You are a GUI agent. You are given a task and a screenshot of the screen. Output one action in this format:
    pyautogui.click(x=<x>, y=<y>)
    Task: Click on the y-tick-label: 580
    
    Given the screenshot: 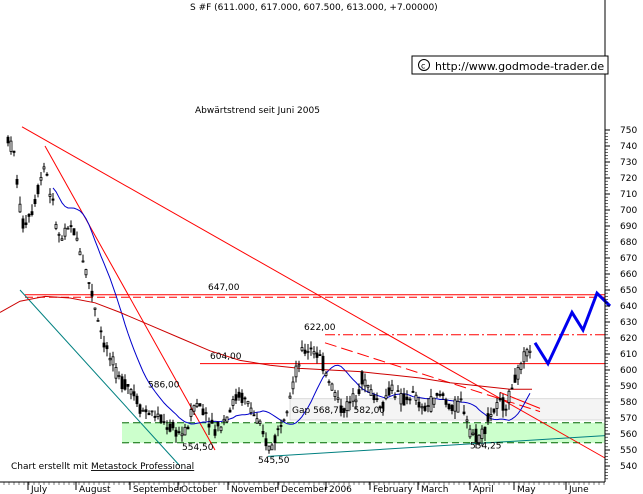 What is the action you would take?
    pyautogui.click(x=628, y=403)
    